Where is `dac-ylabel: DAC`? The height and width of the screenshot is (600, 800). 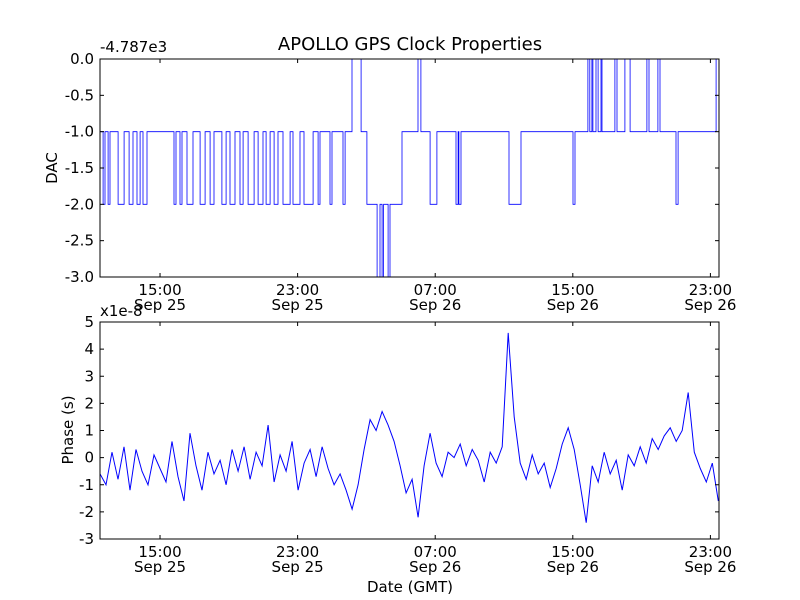 dac-ylabel: DAC is located at coordinates (52, 168).